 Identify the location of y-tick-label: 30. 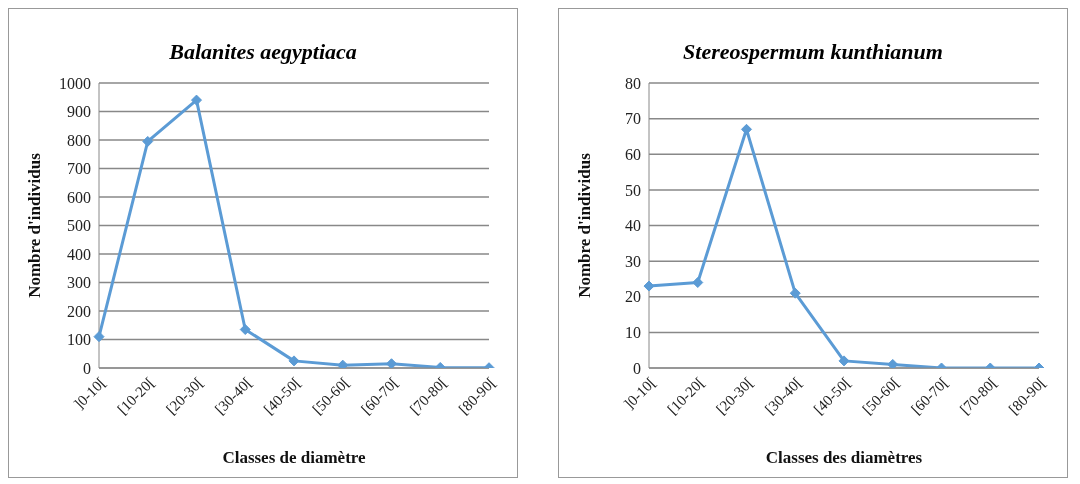
(633, 261).